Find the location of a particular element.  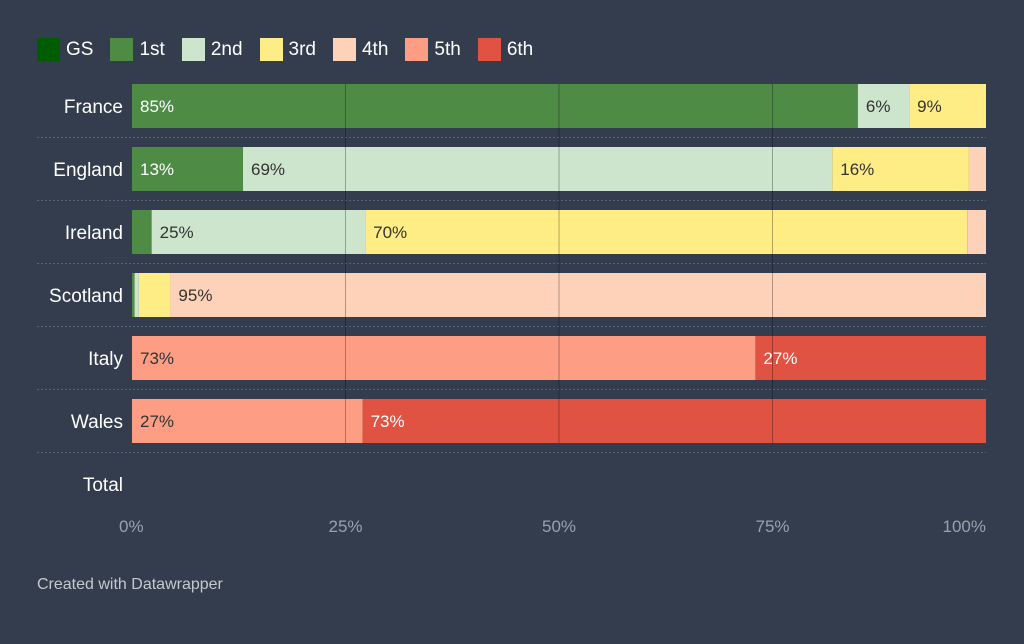

legend-item: 3rd is located at coordinates (287, 49).